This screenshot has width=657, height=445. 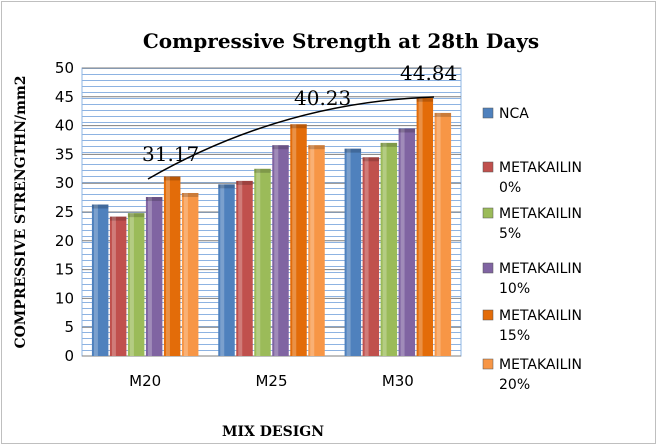 What do you see at coordinates (145, 381) in the screenshot?
I see `x-tick-label: M20` at bounding box center [145, 381].